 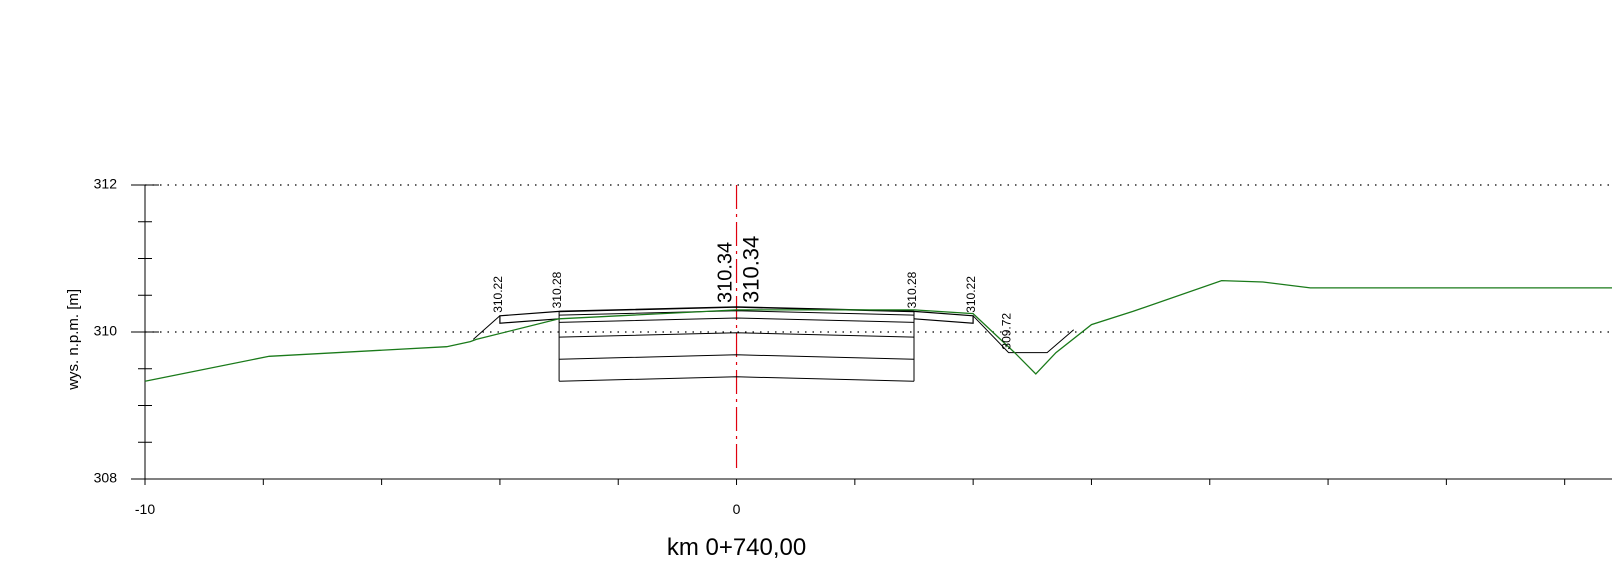 What do you see at coordinates (106, 478) in the screenshot?
I see `y-tick-label-308: 308` at bounding box center [106, 478].